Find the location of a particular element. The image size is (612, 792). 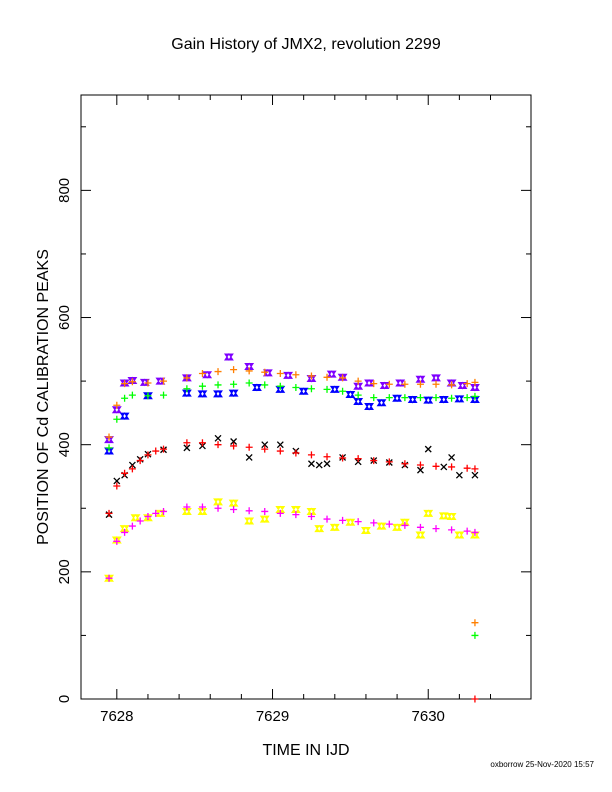

y-tick-label: 400 is located at coordinates (64, 444).